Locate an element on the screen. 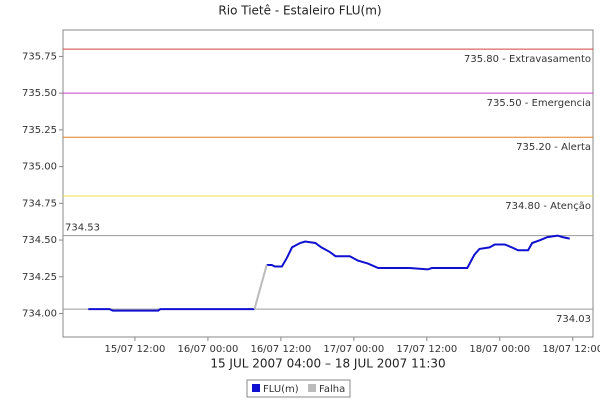 Image resolution: width=600 pixels, height=404 pixels. y-tick-label: 735.50 is located at coordinates (39, 93).